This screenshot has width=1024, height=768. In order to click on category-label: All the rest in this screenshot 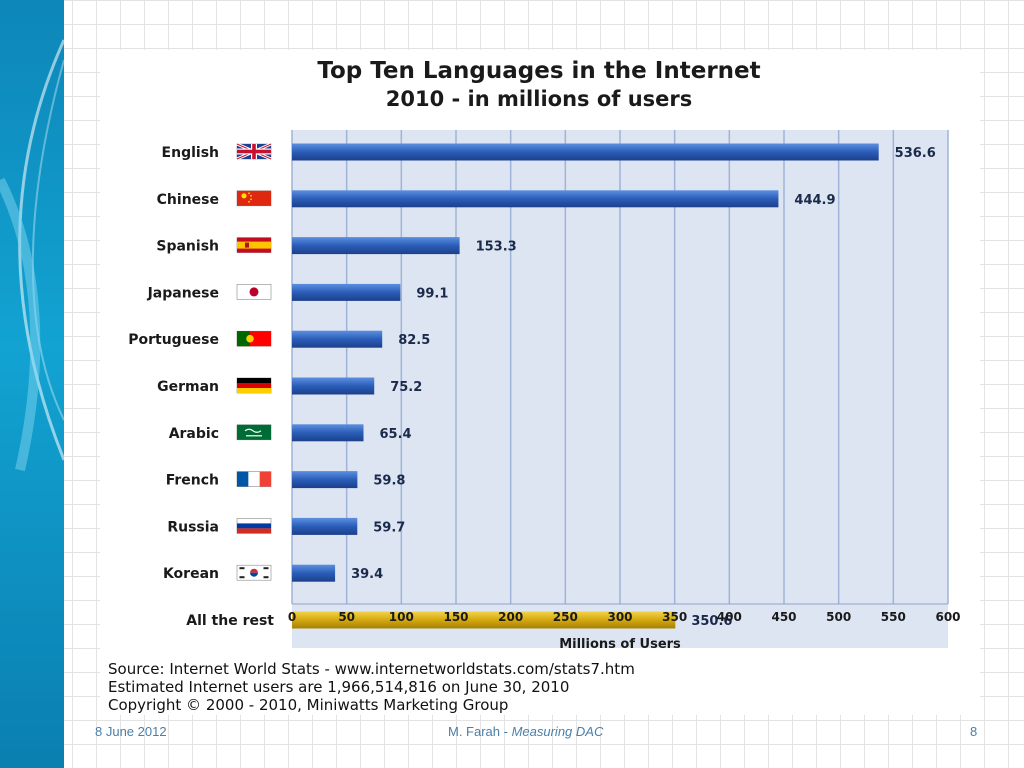, I will do `click(230, 621)`.